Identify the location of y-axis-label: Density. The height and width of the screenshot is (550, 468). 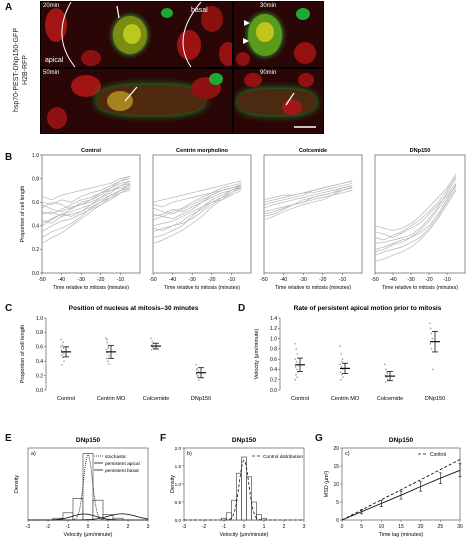
(17, 484).